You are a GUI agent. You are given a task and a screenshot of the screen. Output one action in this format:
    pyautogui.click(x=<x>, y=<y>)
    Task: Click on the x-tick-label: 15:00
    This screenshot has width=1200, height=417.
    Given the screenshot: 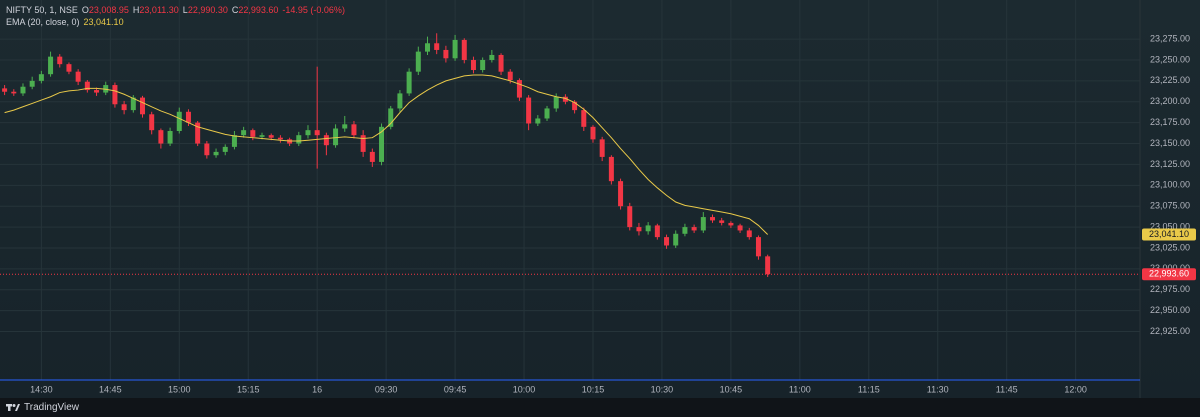 What is the action you would take?
    pyautogui.click(x=179, y=389)
    